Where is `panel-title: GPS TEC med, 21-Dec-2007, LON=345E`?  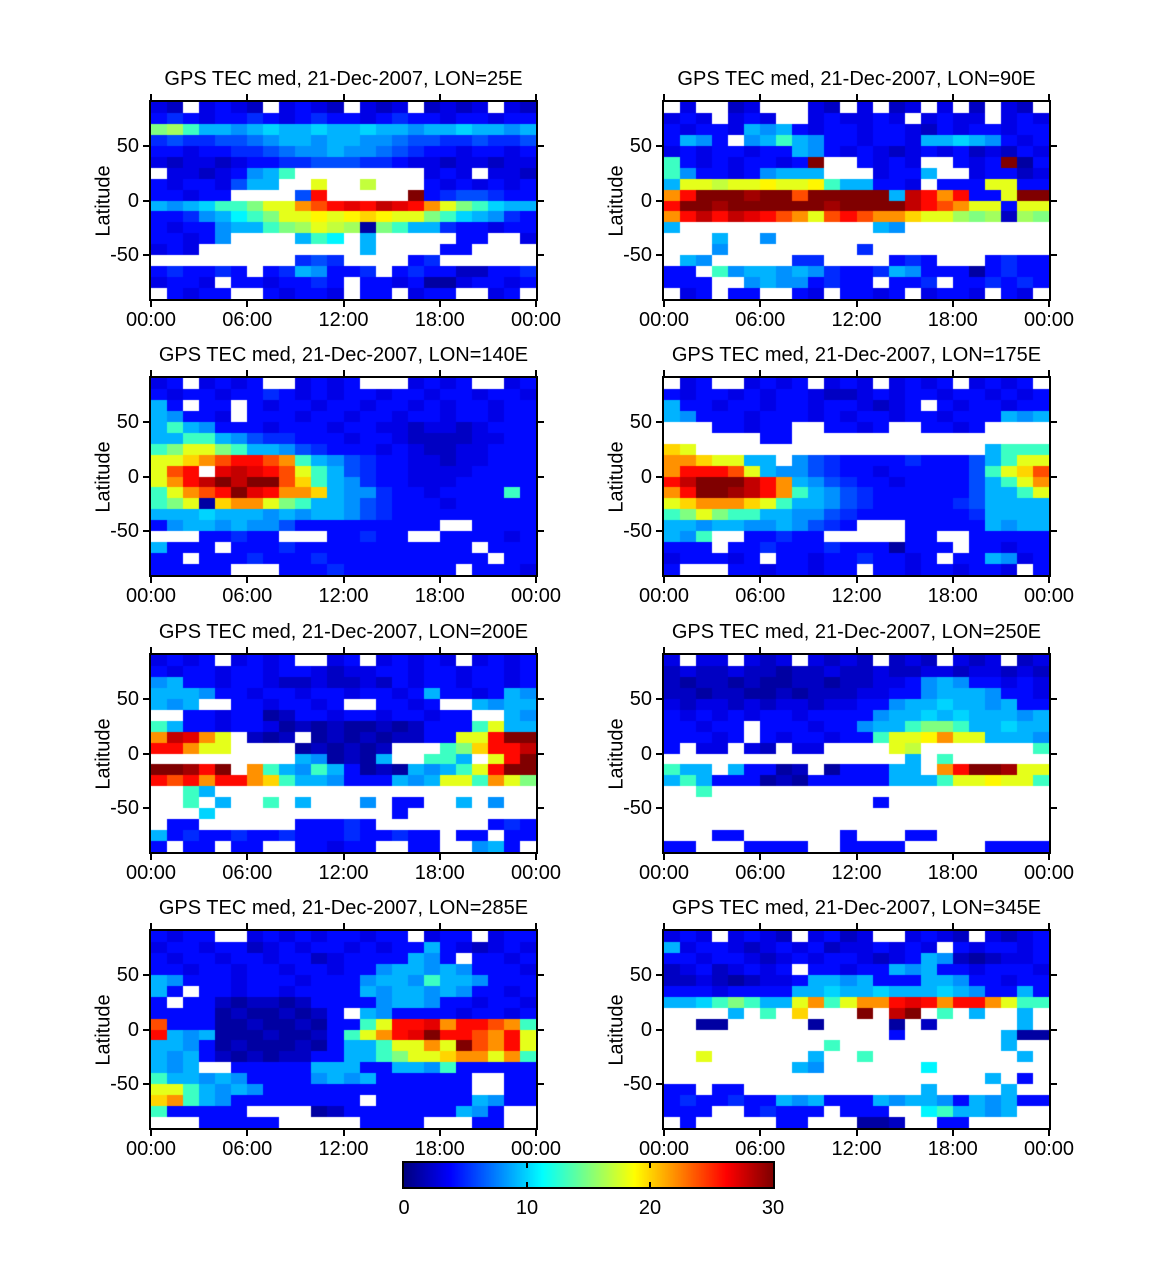 panel-title: GPS TEC med, 21-Dec-2007, LON=345E is located at coordinates (856, 908).